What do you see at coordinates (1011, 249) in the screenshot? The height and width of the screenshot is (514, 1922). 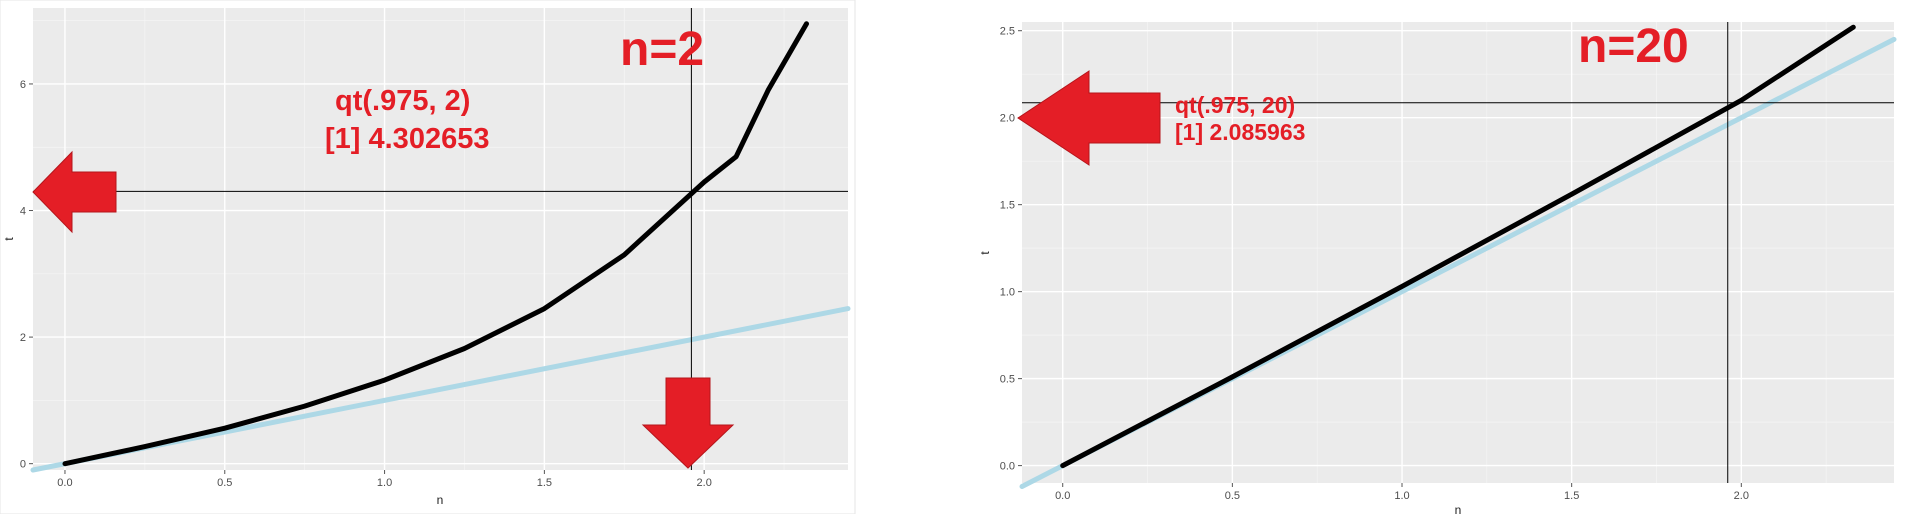 I see `y-axis-ticks: 0.0 0.5 1.0 1.5 2.0 2.5` at bounding box center [1011, 249].